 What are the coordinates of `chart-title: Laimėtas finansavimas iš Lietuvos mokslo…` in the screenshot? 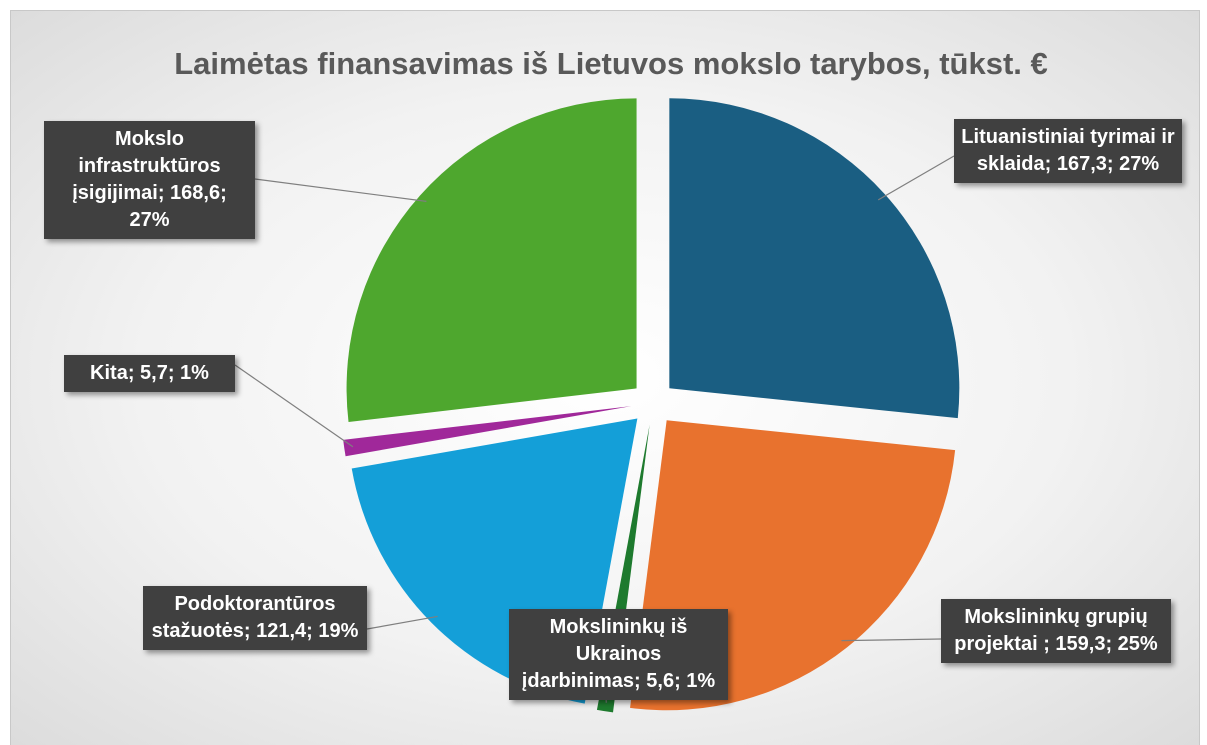 It's located at (611, 63).